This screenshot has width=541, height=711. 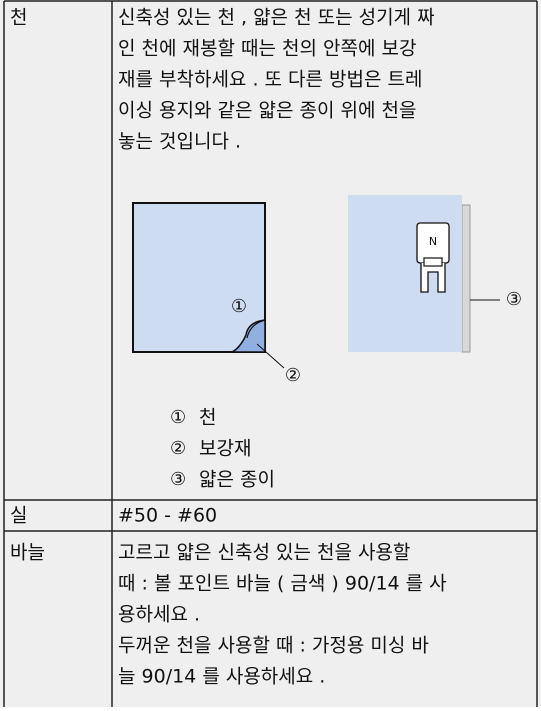 I want to click on legend-text: 얇은 종이, so click(x=237, y=480).